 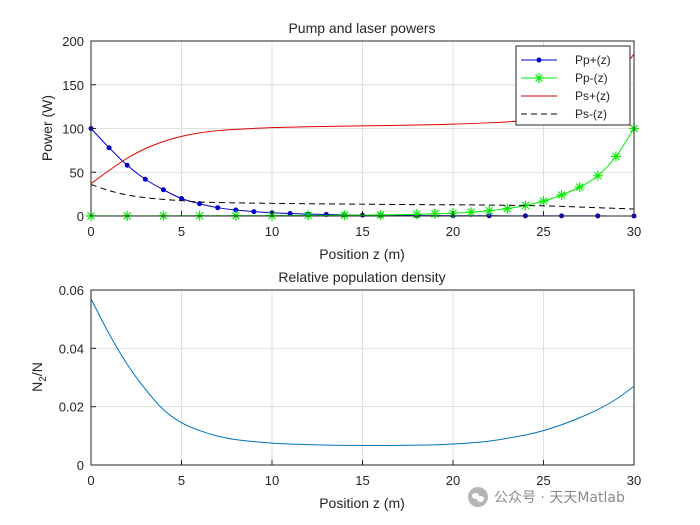 I want to click on power-x-tick-label: 30, so click(x=634, y=231).